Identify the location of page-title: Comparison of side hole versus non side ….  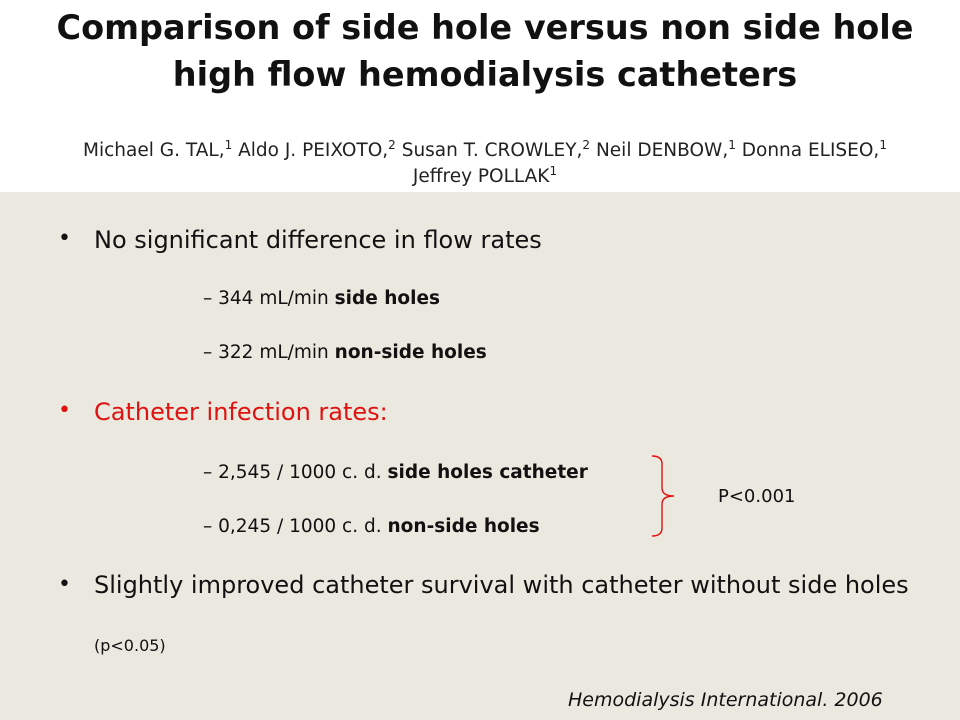
(485, 51).